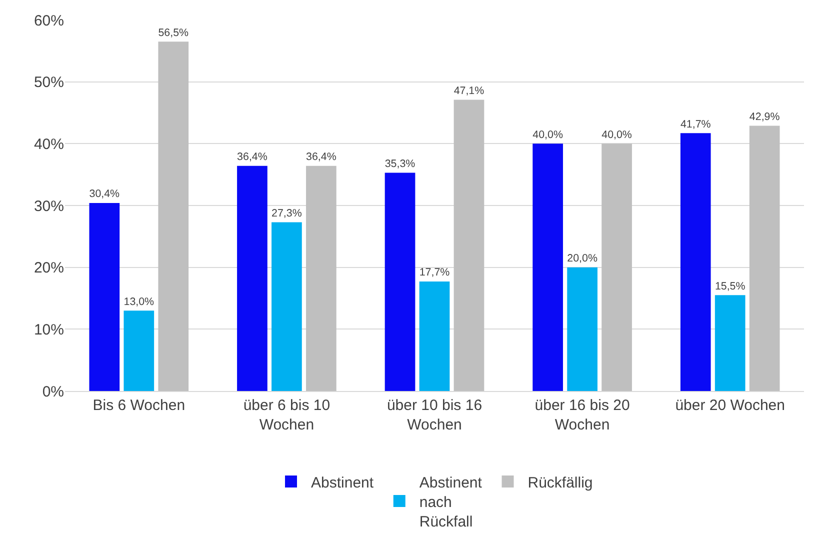  Describe the element at coordinates (342, 483) in the screenshot. I see `legend-label: Abstinent` at that location.